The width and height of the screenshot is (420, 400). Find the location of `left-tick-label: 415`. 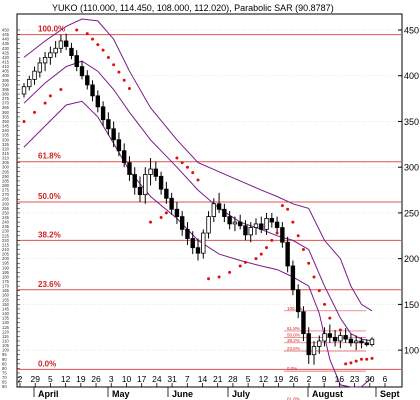

left-tick-label: 415 is located at coordinates (6, 62).